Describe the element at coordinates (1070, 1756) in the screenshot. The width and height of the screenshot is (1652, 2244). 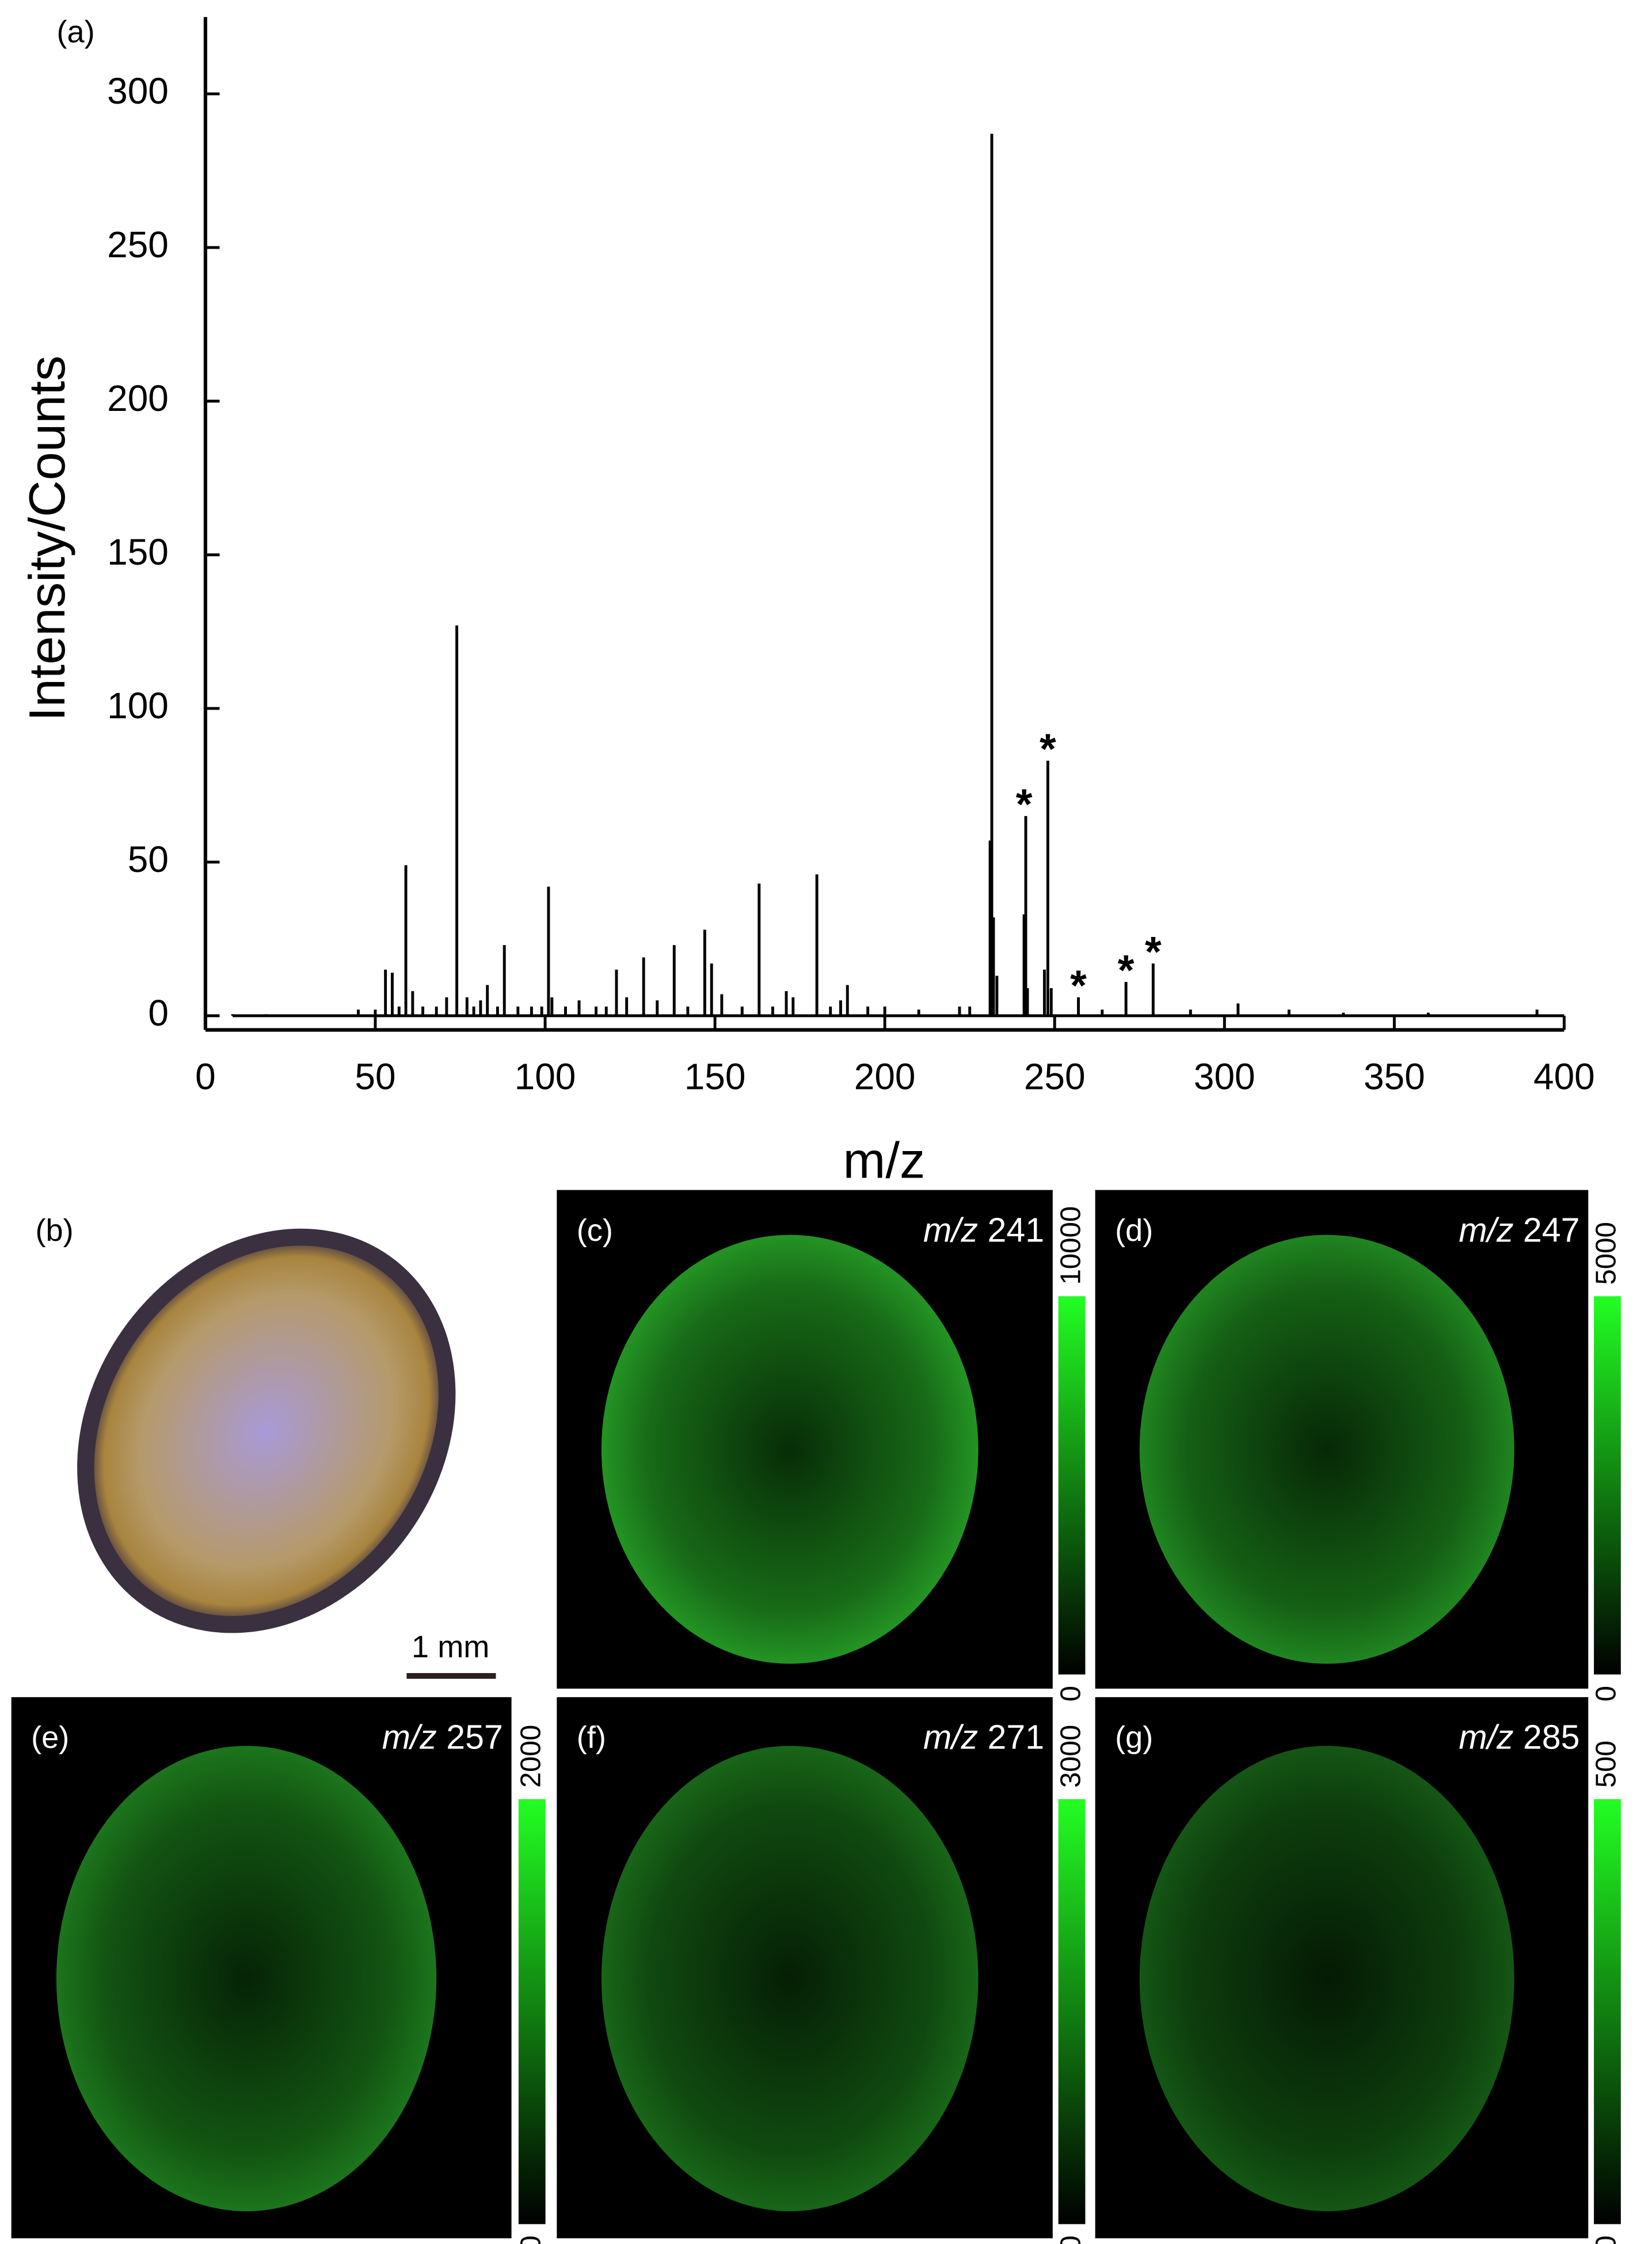
I see `colorbar-tick-label: 3000` at that location.